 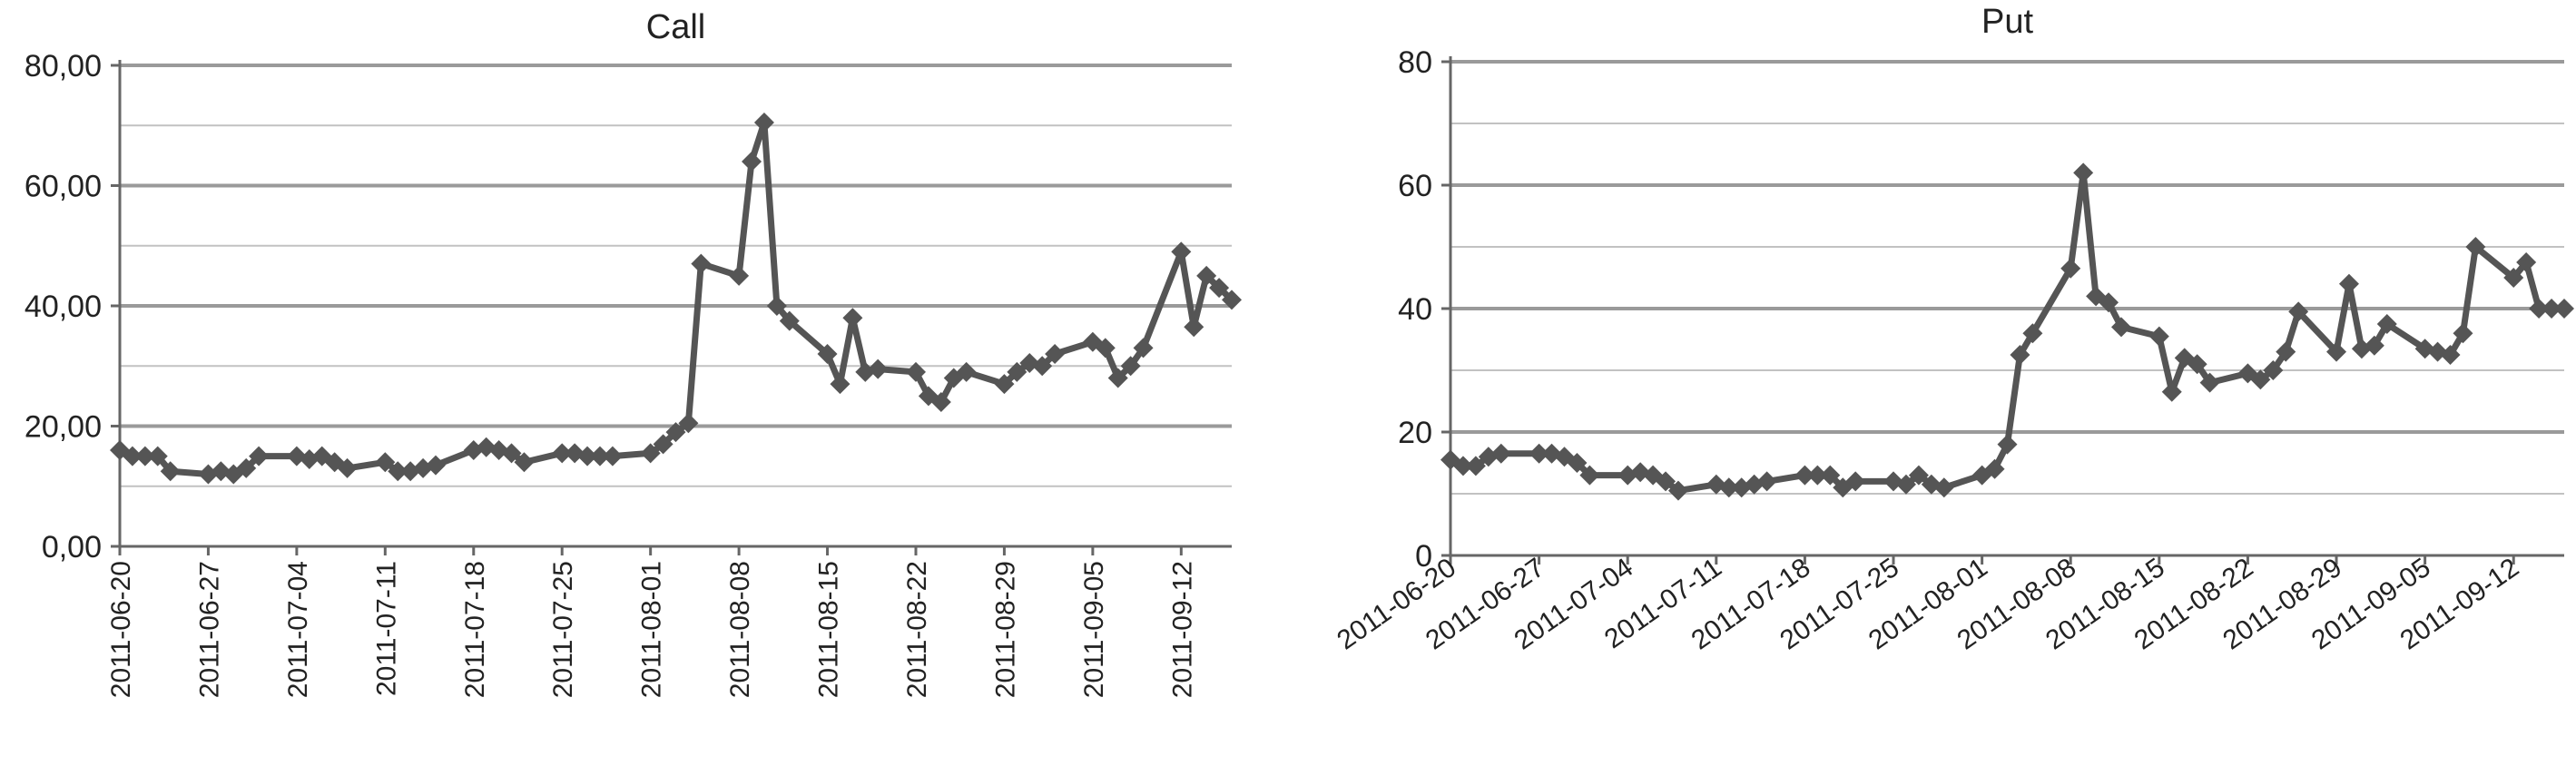 I want to click on x-tick-label: 2011-09-05, so click(x=1094, y=629).